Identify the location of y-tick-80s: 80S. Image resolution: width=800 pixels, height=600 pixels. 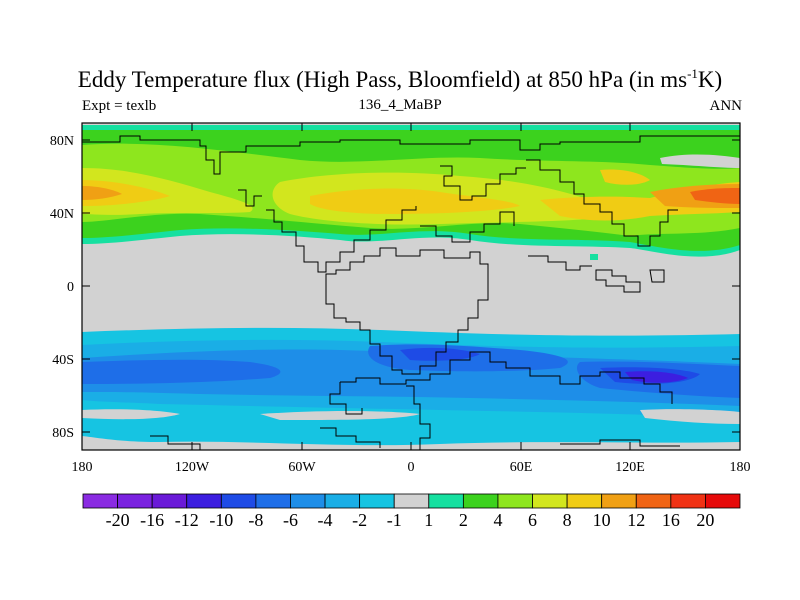
(63, 433).